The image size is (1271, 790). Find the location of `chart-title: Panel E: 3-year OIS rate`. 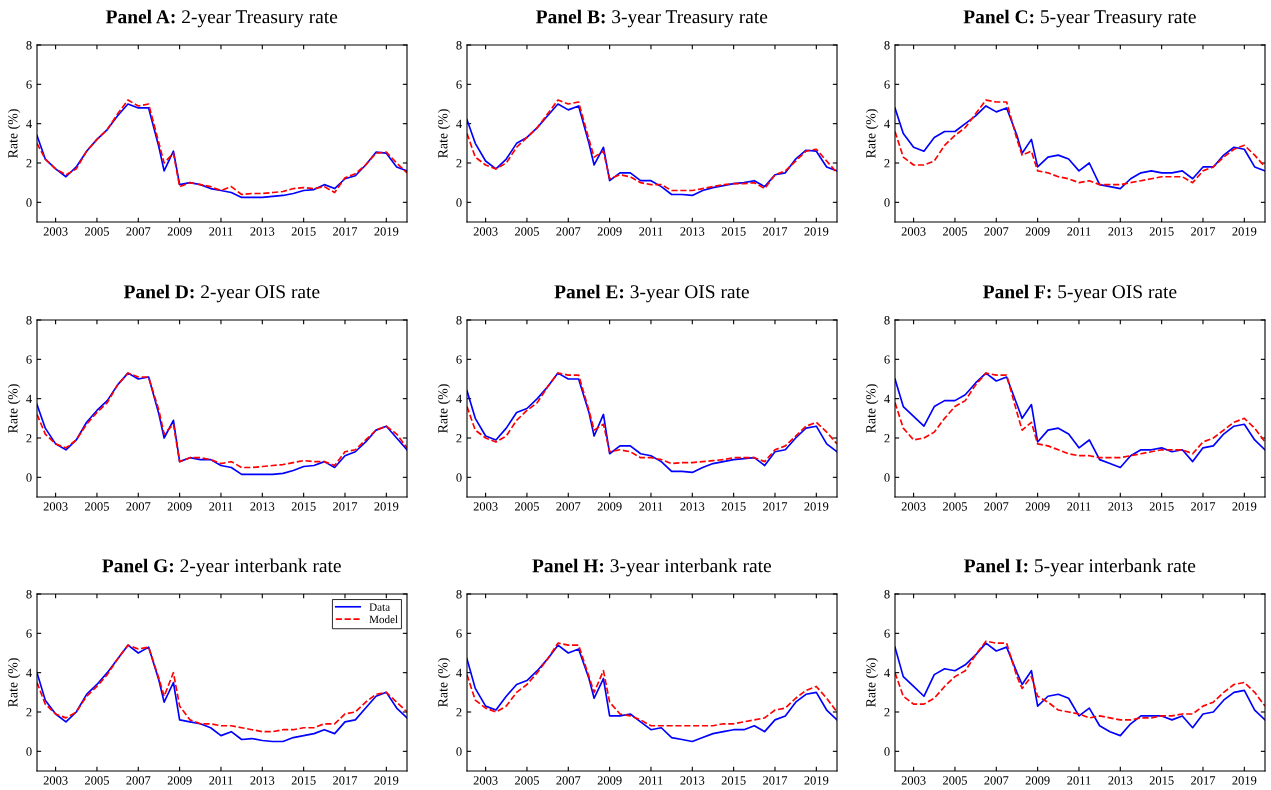

chart-title: Panel E: 3-year OIS rate is located at coordinates (651, 293).